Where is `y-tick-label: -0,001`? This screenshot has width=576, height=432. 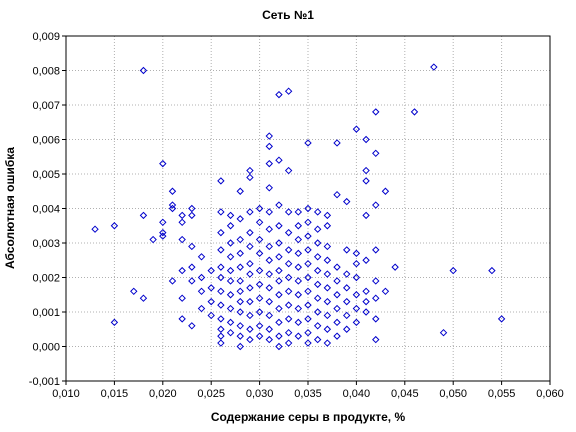
y-tick-label: -0,001 is located at coordinates (44, 382).